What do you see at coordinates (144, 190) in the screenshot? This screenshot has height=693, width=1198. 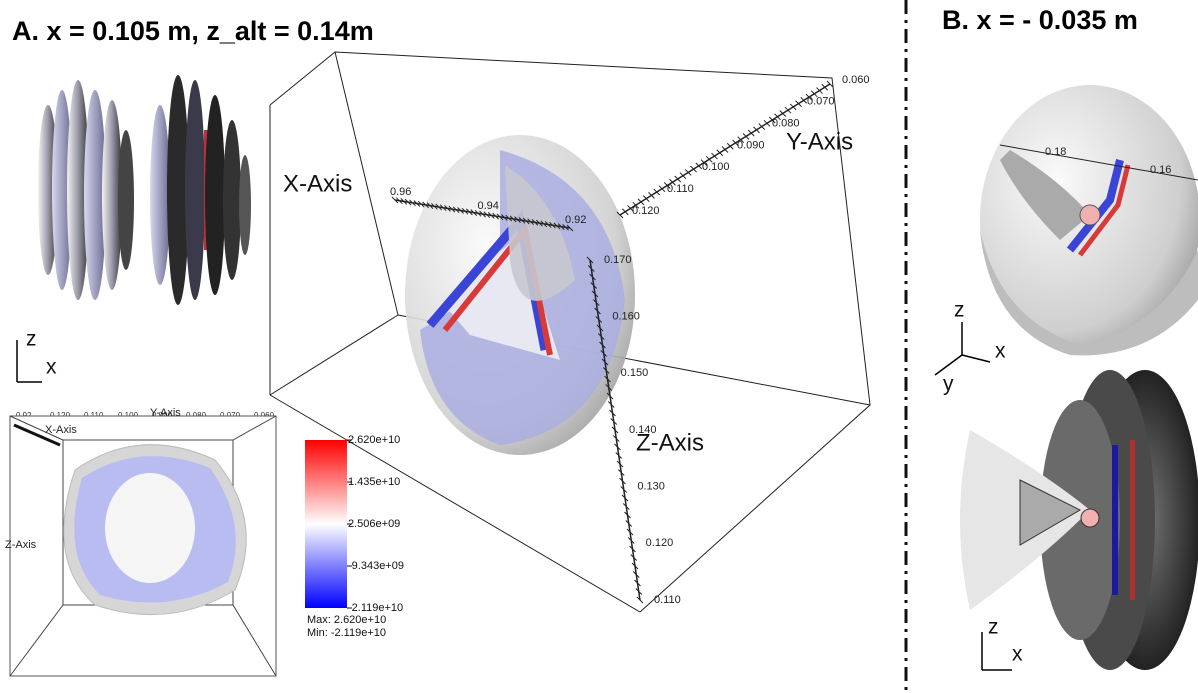 I see `side-view-sheets` at bounding box center [144, 190].